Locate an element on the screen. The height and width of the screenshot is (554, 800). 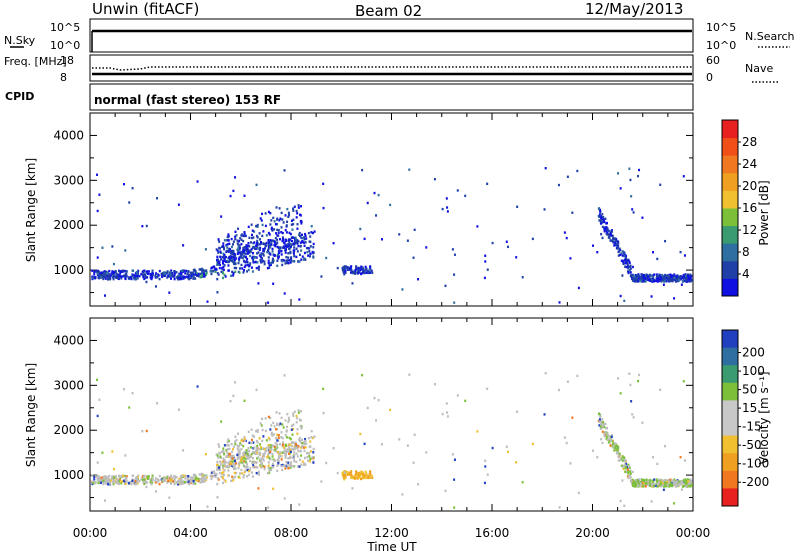
colorbar-tick-label: 28 is located at coordinates (749, 142).